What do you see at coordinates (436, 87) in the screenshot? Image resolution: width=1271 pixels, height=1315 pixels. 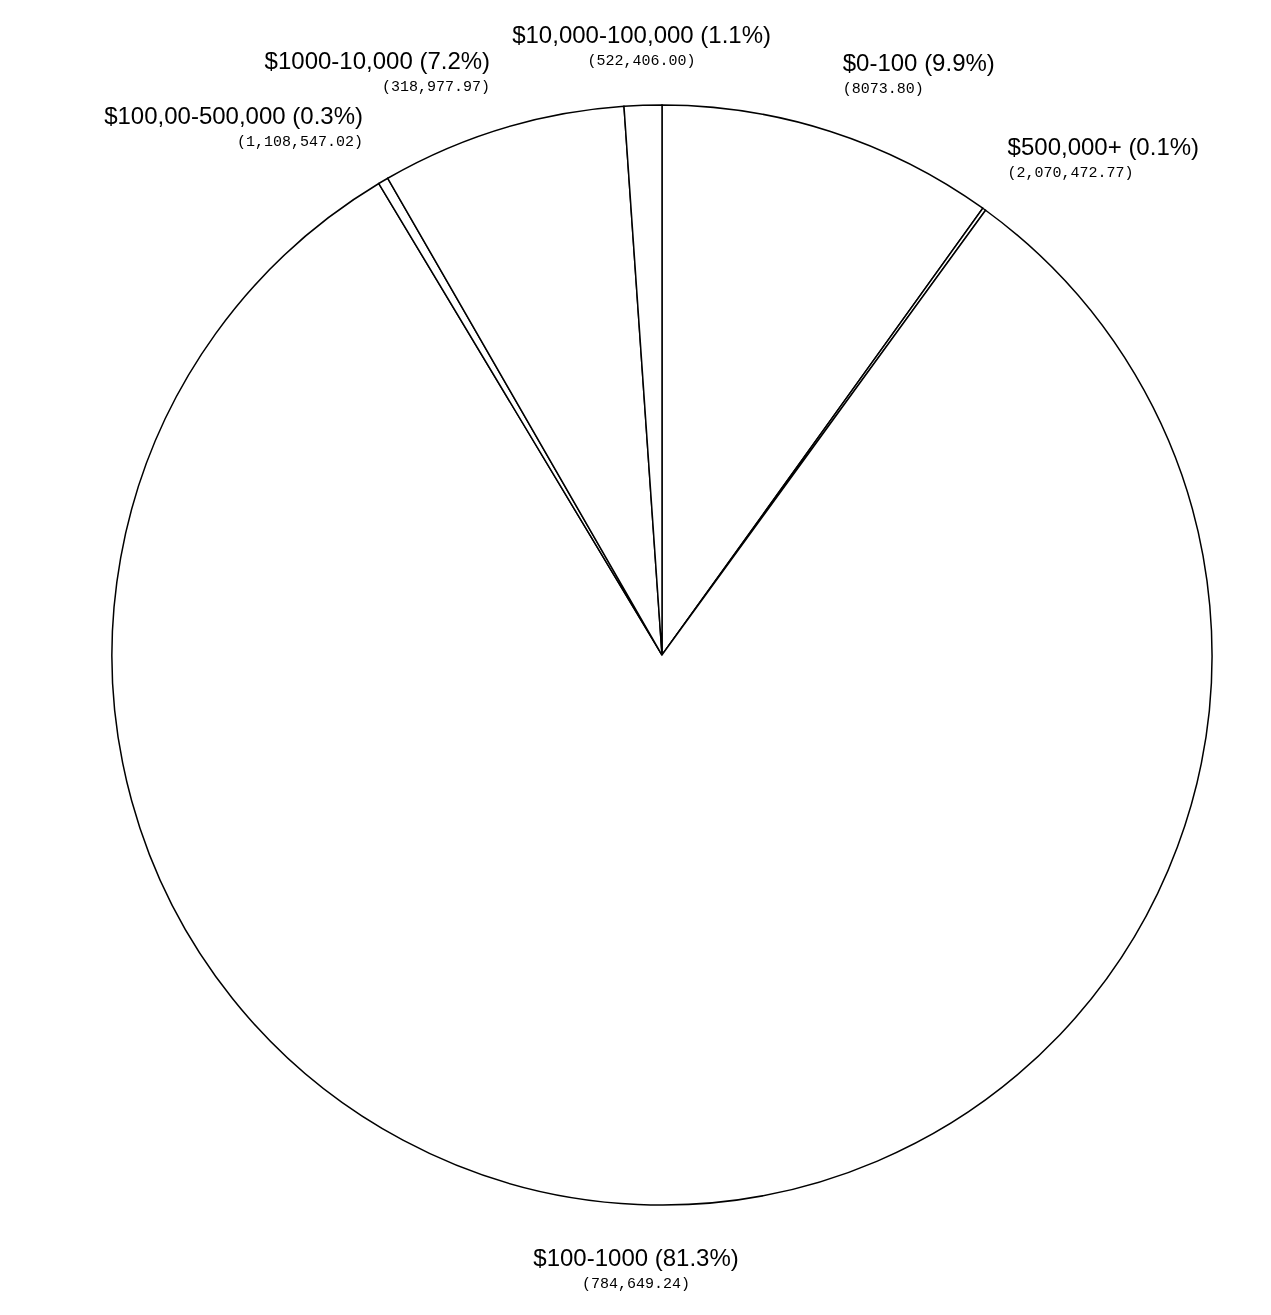 I see `text: (318,977.97)` at bounding box center [436, 87].